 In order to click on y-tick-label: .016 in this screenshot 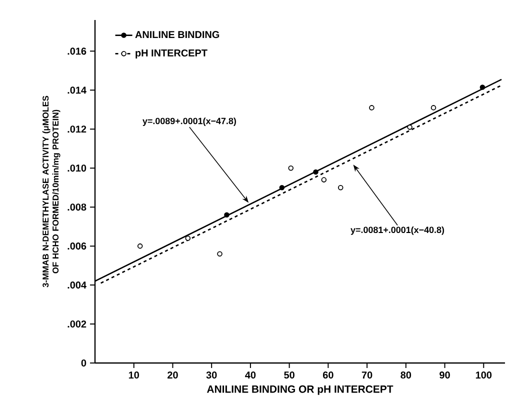, I will do `click(77, 51)`.